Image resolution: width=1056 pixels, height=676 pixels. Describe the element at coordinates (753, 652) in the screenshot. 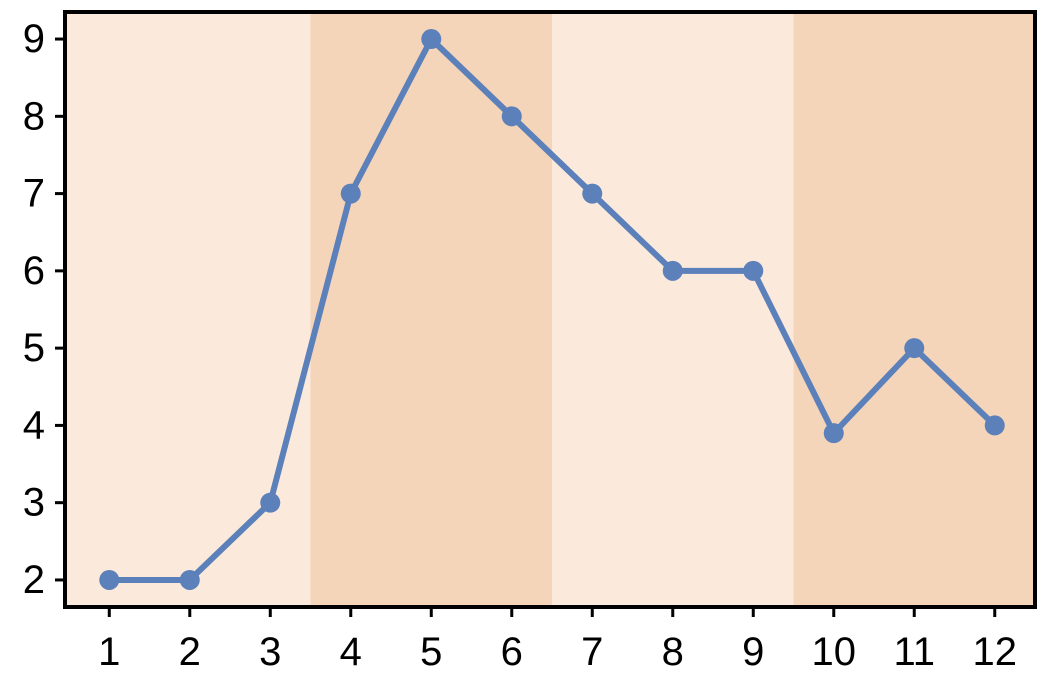

I see `x-tick-label: 9` at that location.